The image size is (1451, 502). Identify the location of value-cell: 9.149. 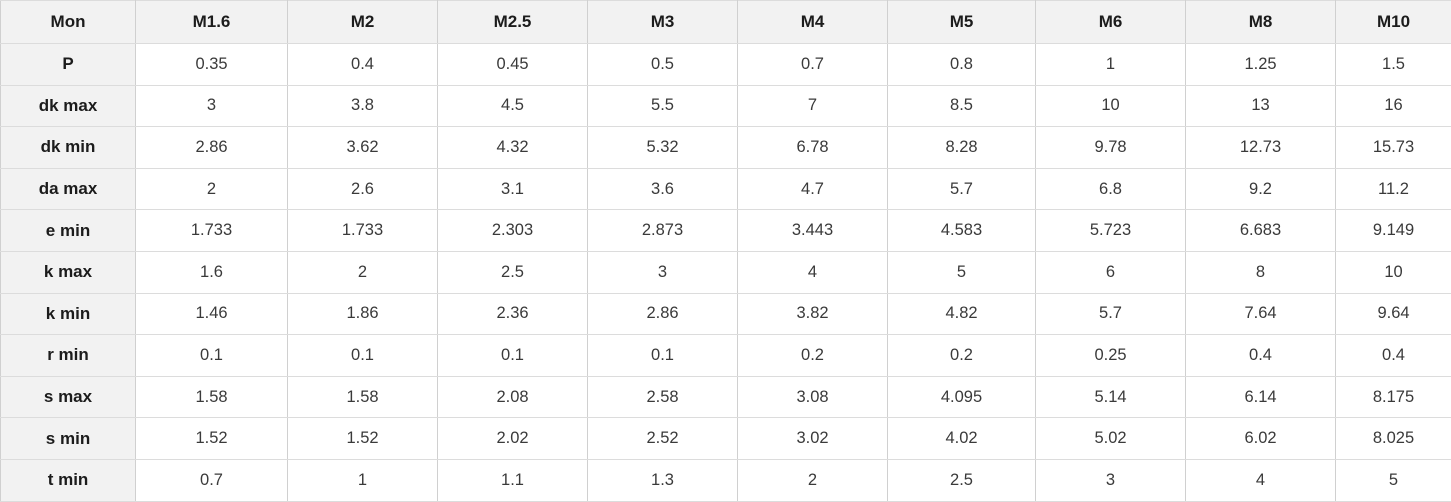
(1393, 231).